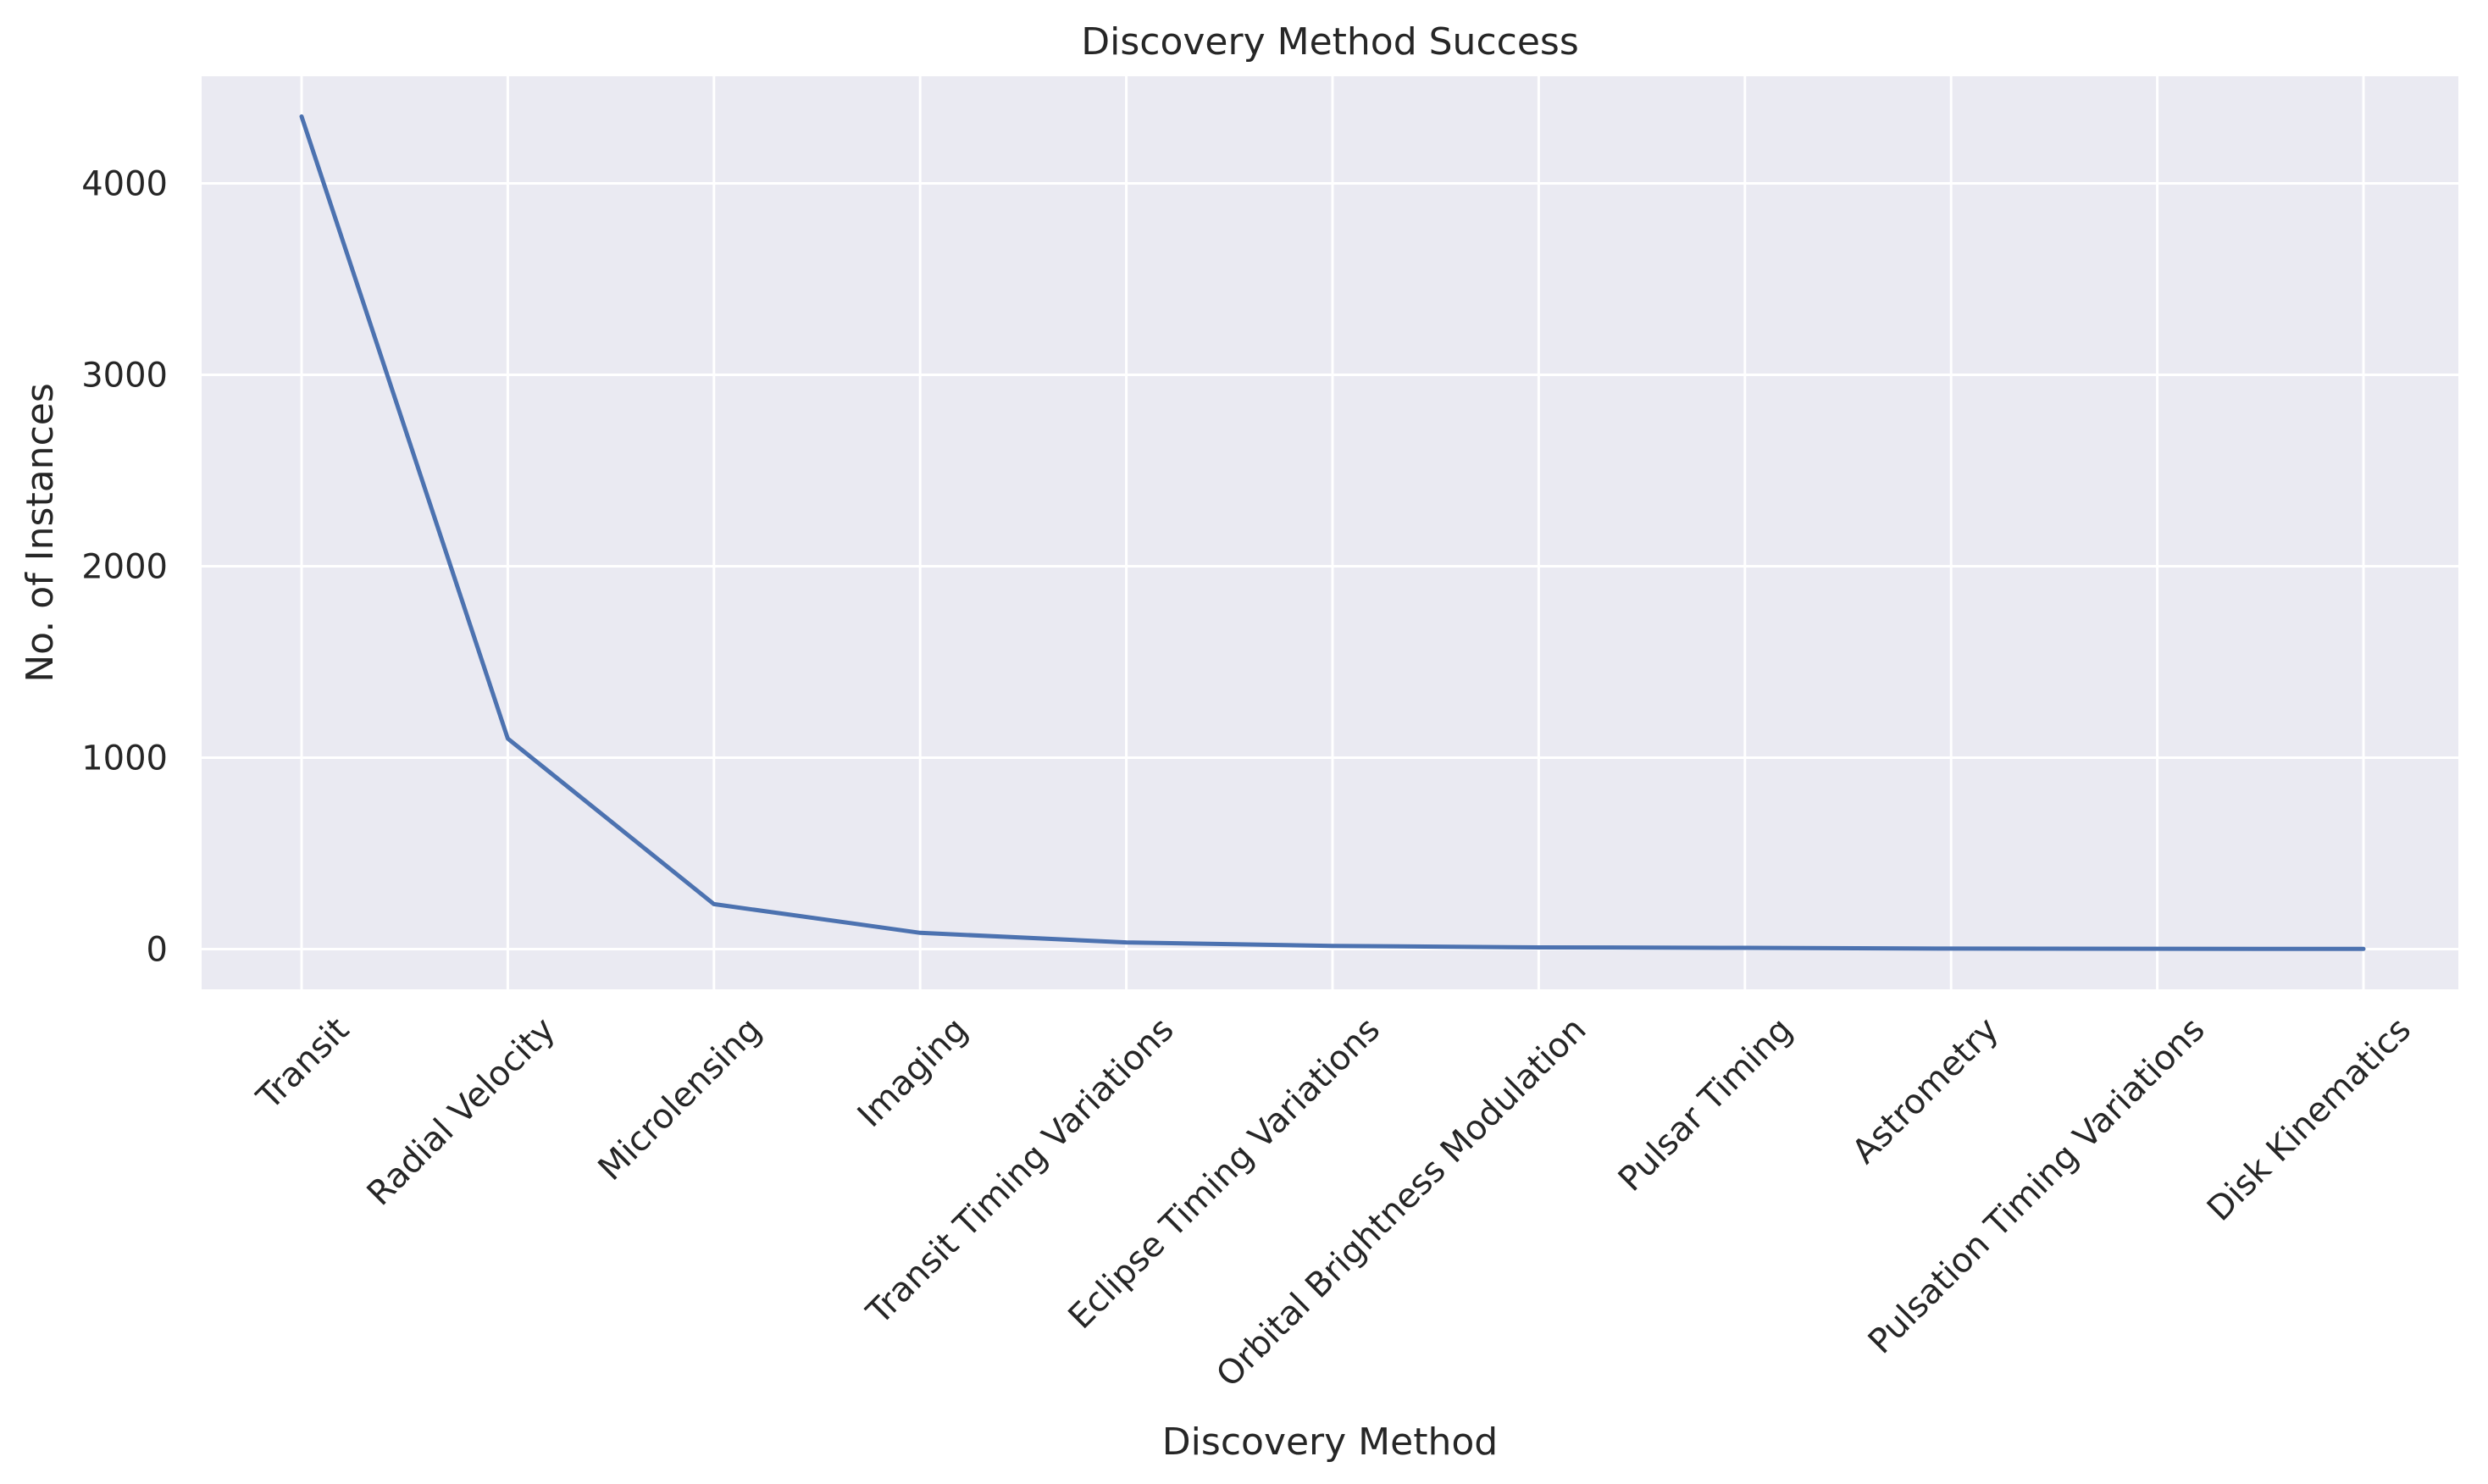 This screenshot has width=2488, height=1484. What do you see at coordinates (40, 533) in the screenshot?
I see `y-axis-label: No. of Instances` at bounding box center [40, 533].